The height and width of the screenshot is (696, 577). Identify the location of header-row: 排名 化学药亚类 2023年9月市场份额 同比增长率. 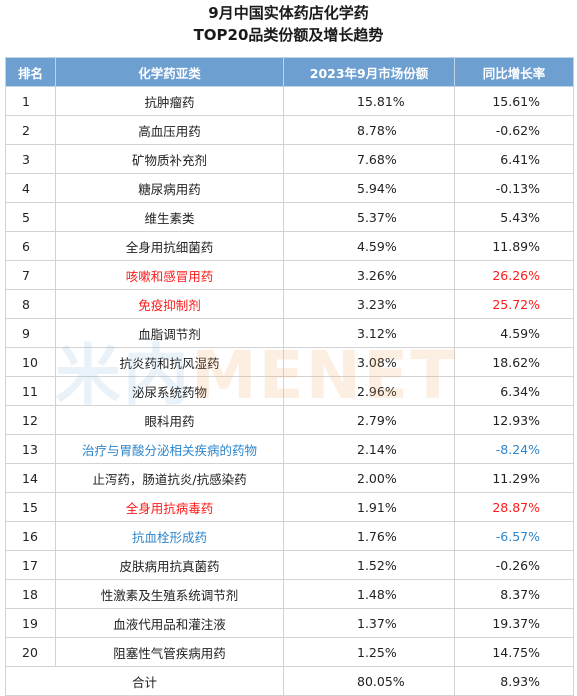
(289, 72).